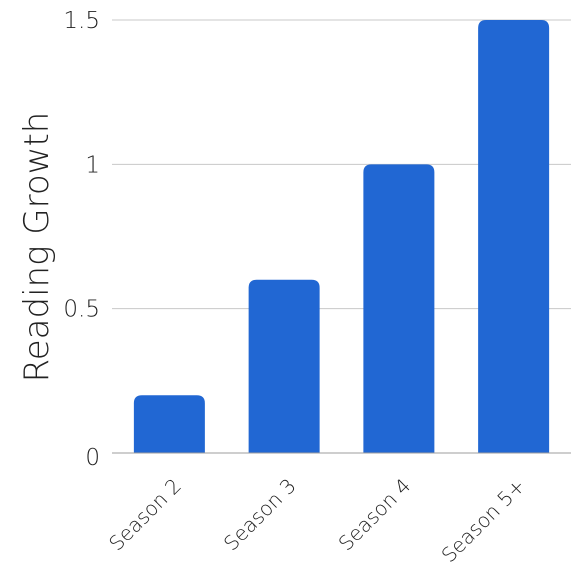 Image resolution: width=581 pixels, height=573 pixels. Describe the element at coordinates (375, 515) in the screenshot. I see `x-tick-label-2: Season 4` at that location.